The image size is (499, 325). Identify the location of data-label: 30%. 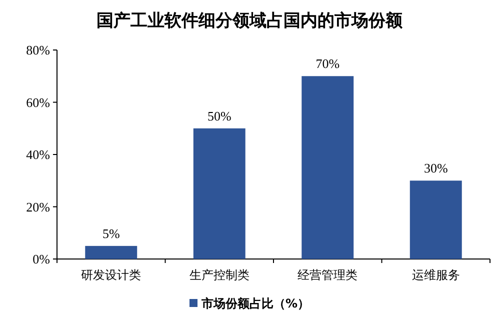
(436, 168).